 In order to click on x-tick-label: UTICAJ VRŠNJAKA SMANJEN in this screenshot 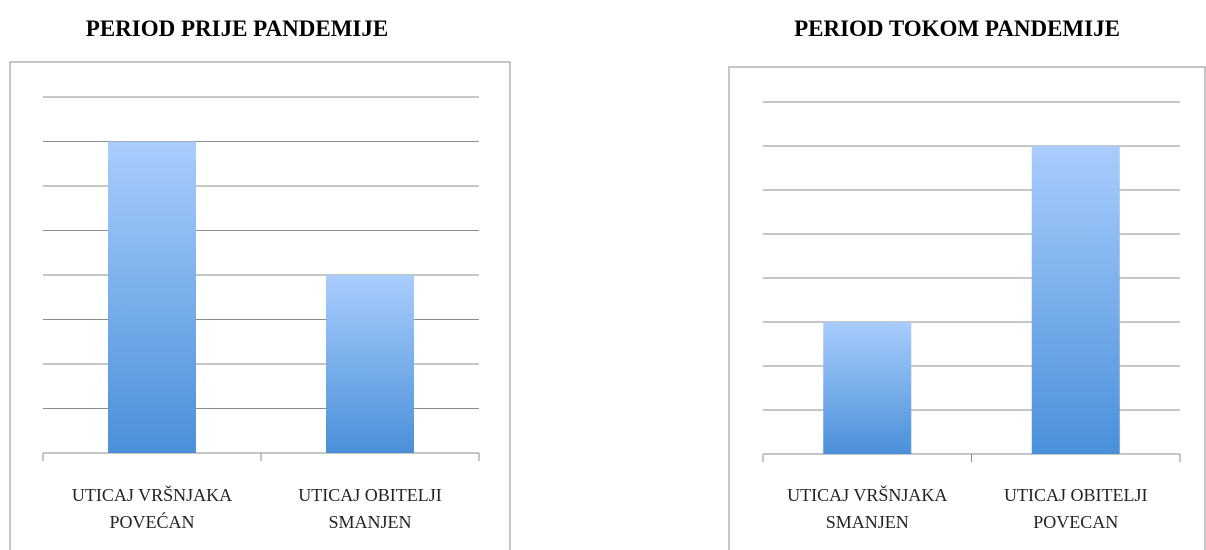, I will do `click(867, 508)`.